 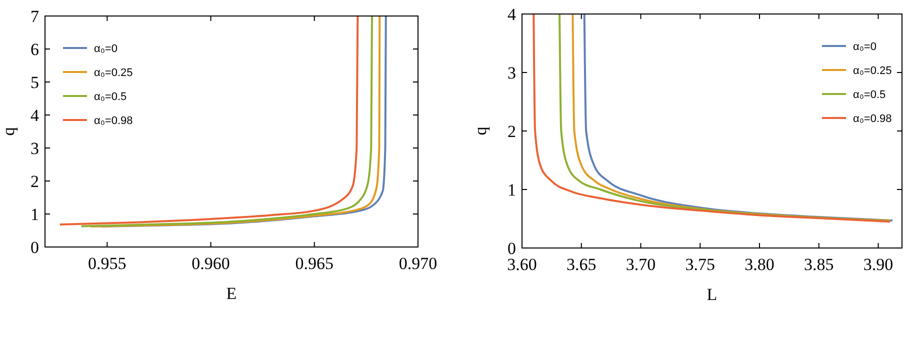 What do you see at coordinates (759, 264) in the screenshot?
I see `x-tick-label: 3.80` at bounding box center [759, 264].